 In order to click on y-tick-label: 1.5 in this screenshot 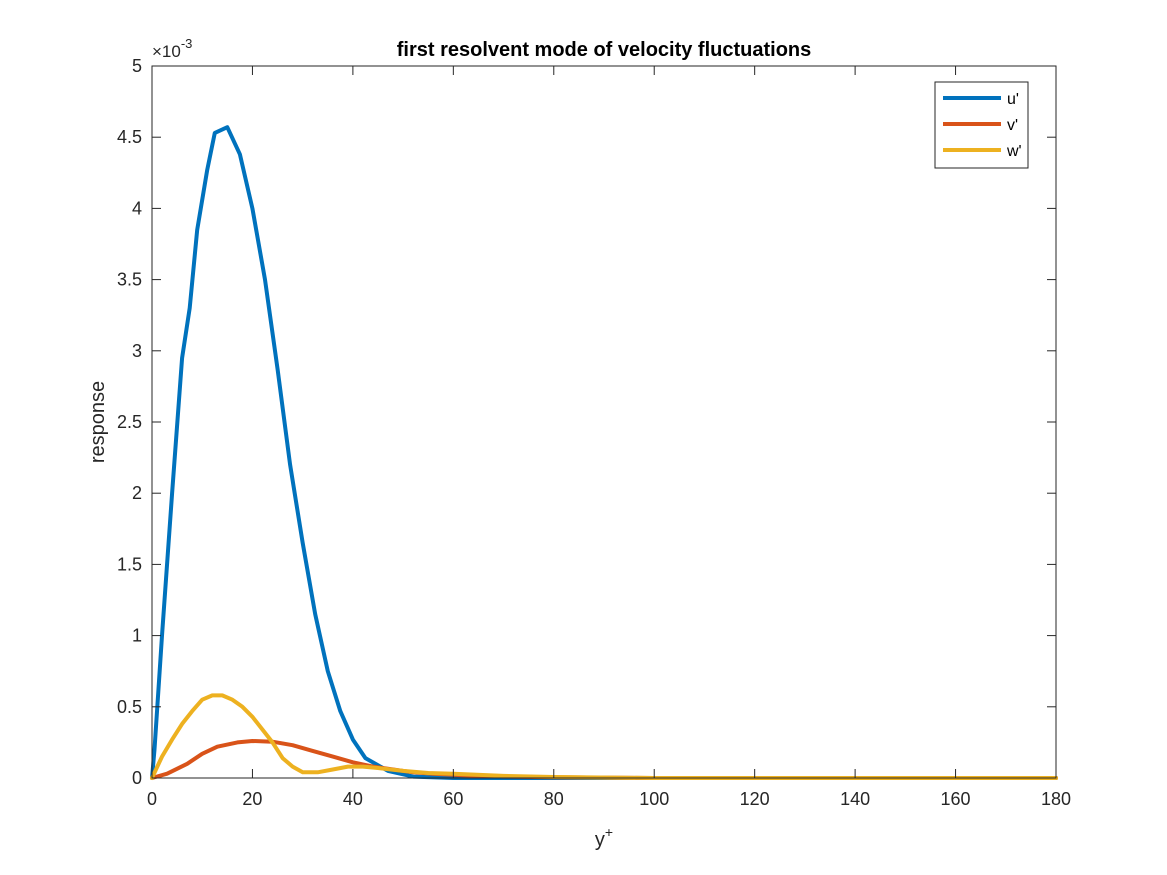, I will do `click(129, 564)`.